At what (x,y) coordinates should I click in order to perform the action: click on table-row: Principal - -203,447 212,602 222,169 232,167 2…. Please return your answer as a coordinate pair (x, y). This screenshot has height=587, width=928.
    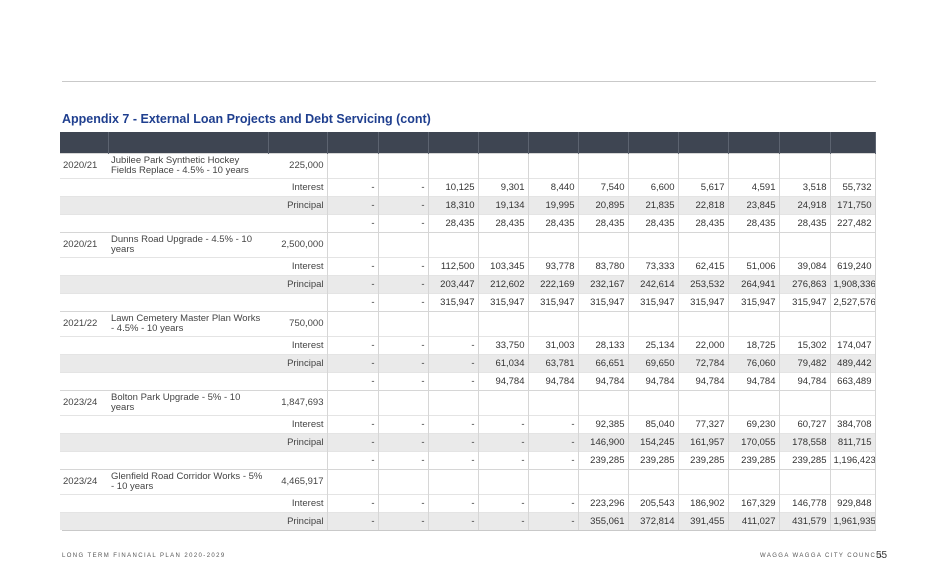
    Looking at the image, I should click on (468, 283).